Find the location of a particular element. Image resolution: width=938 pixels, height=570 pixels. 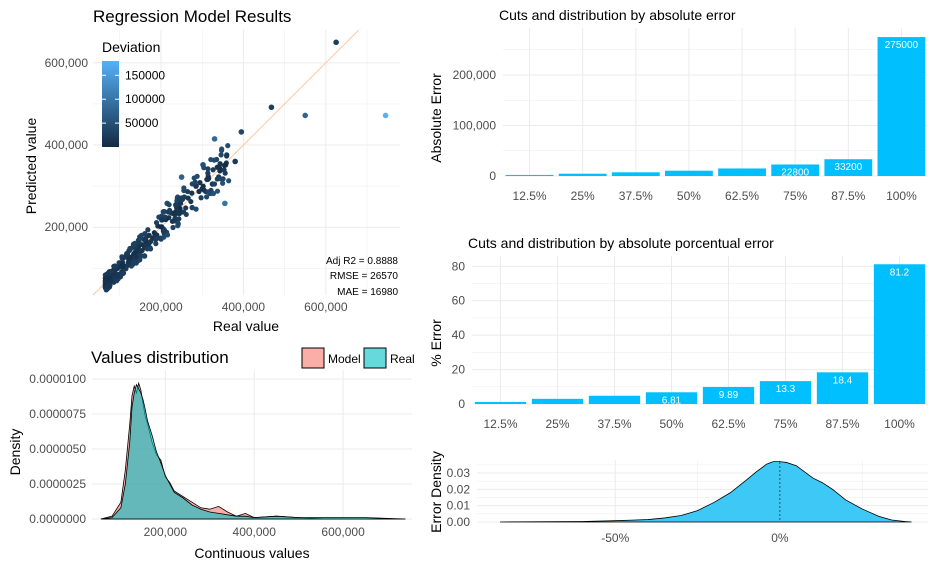

legend-label: 100000 is located at coordinates (145, 99).